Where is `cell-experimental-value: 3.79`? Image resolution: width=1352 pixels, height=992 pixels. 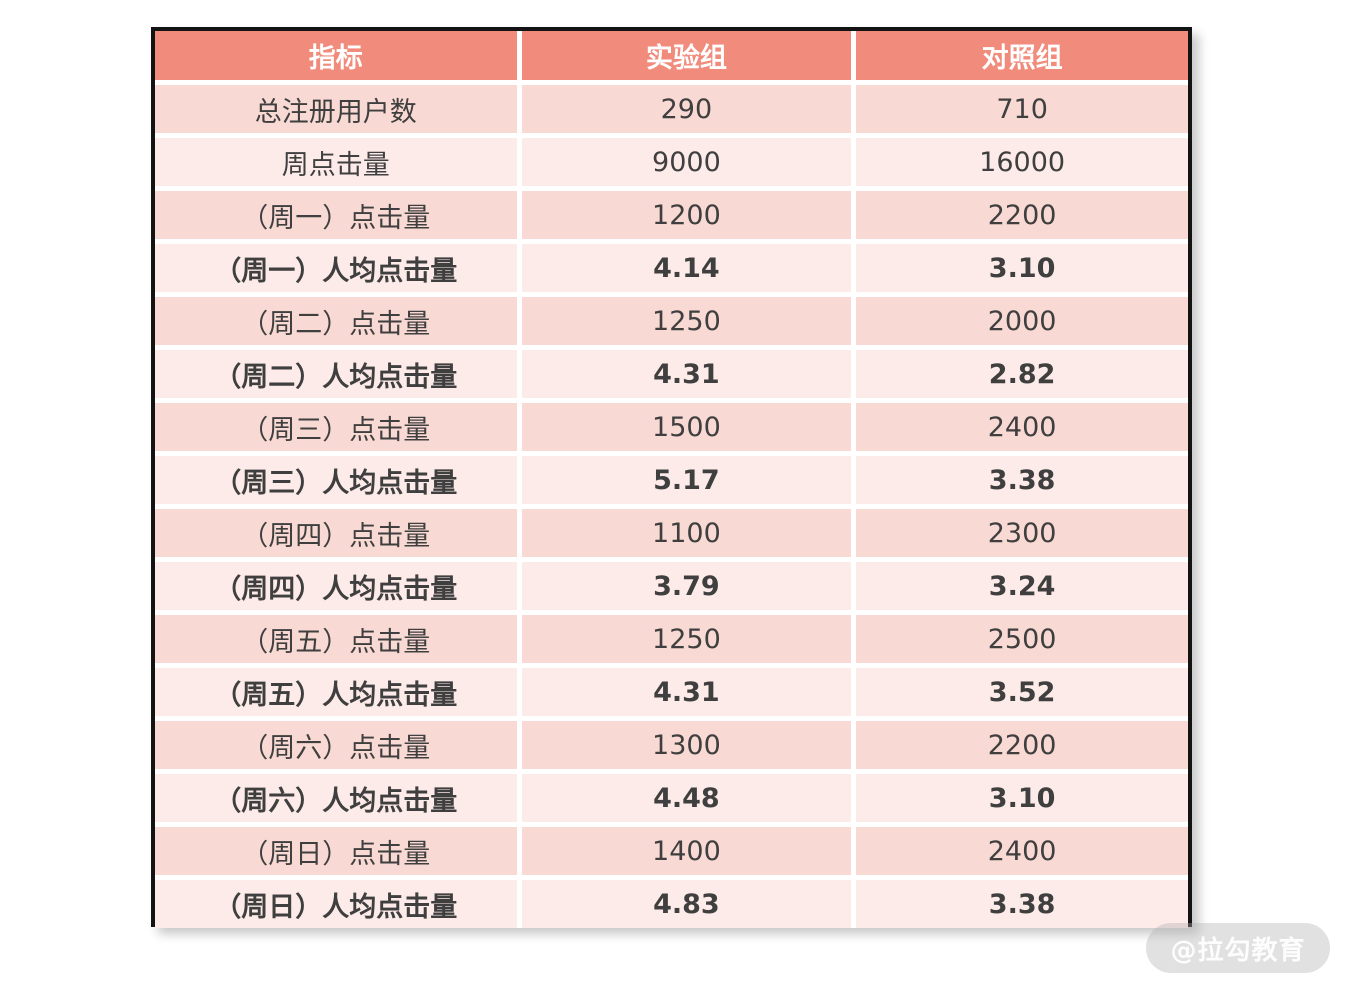
cell-experimental-value: 3.79 is located at coordinates (684, 583).